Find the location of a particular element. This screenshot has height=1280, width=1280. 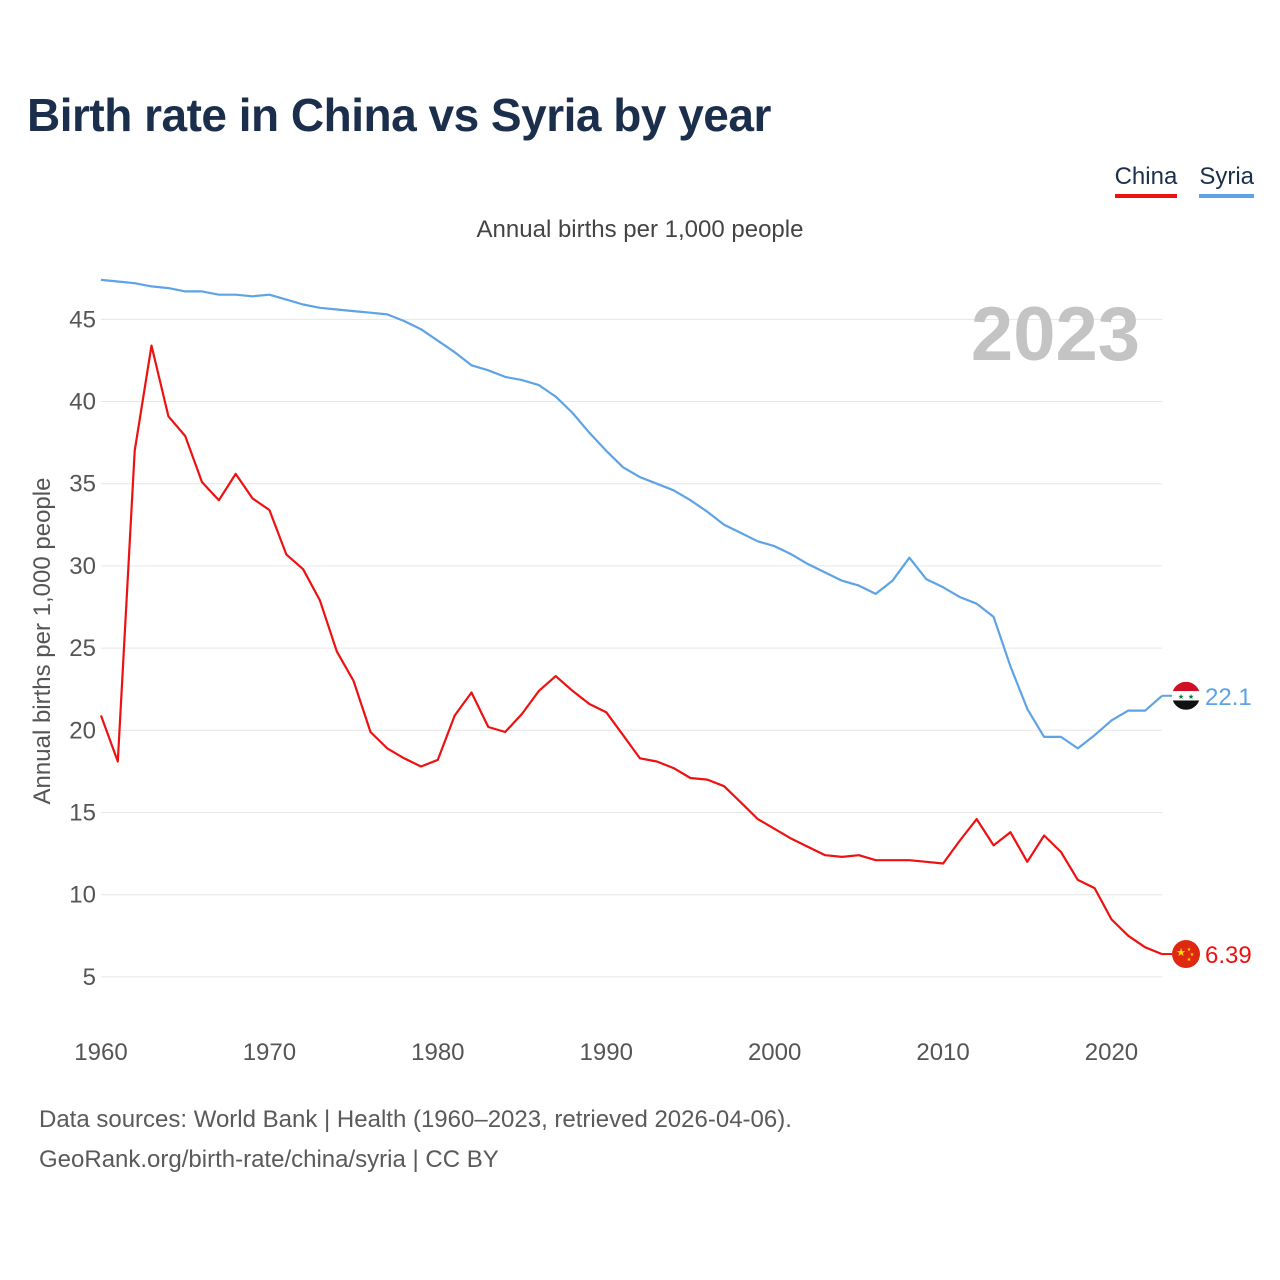

syria-end-value: 22.1 is located at coordinates (1228, 697).